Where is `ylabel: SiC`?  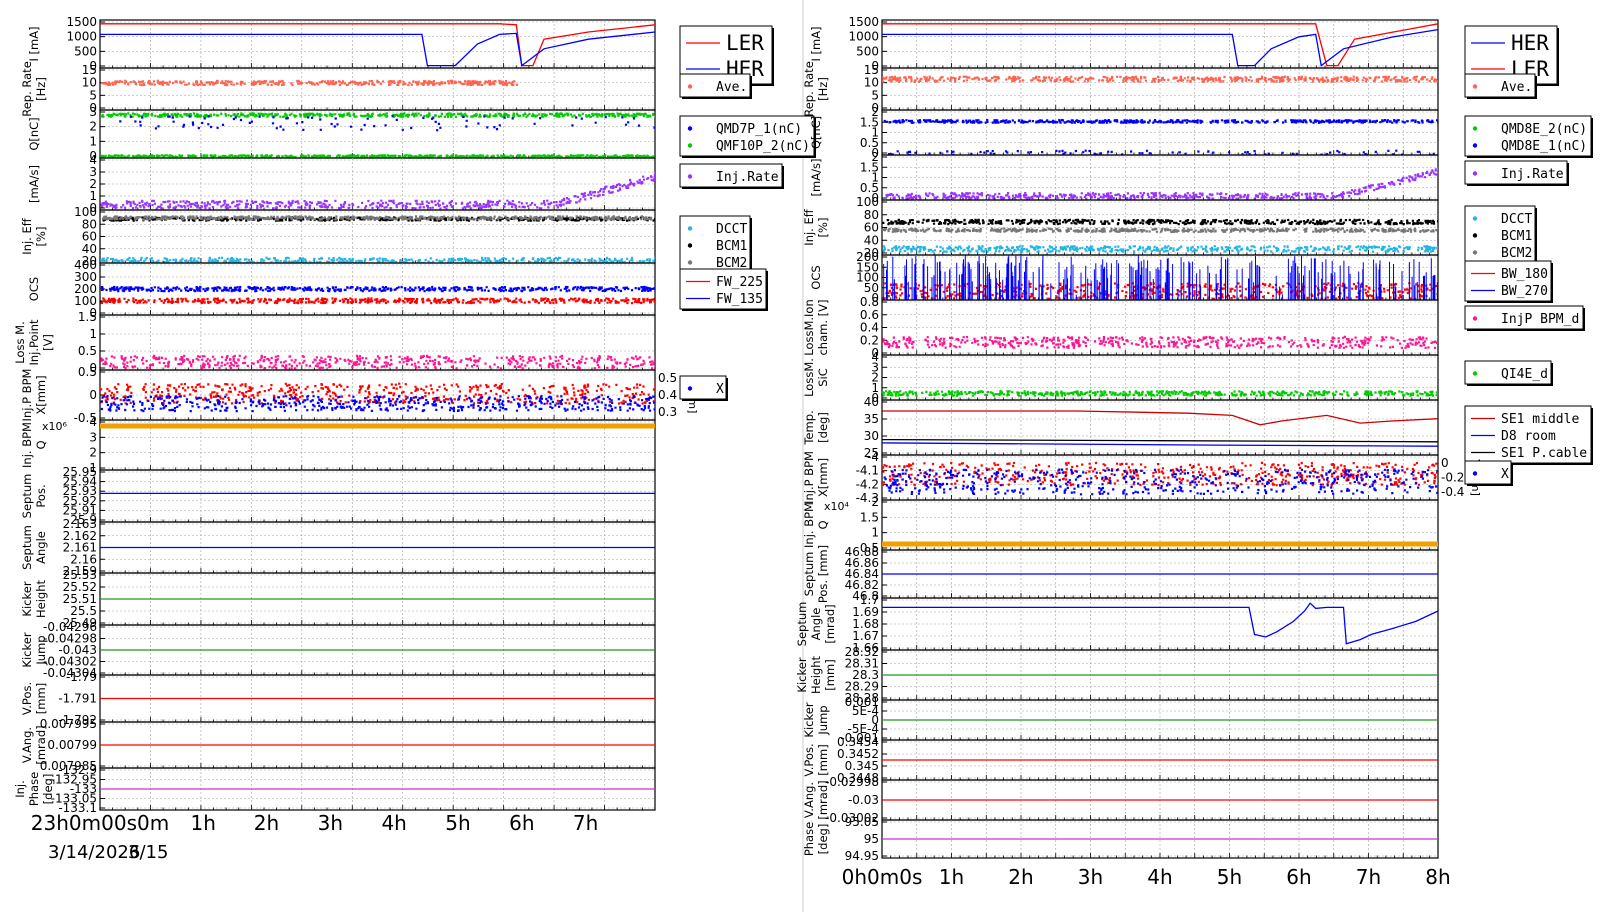 ylabel: SiC is located at coordinates (823, 377).